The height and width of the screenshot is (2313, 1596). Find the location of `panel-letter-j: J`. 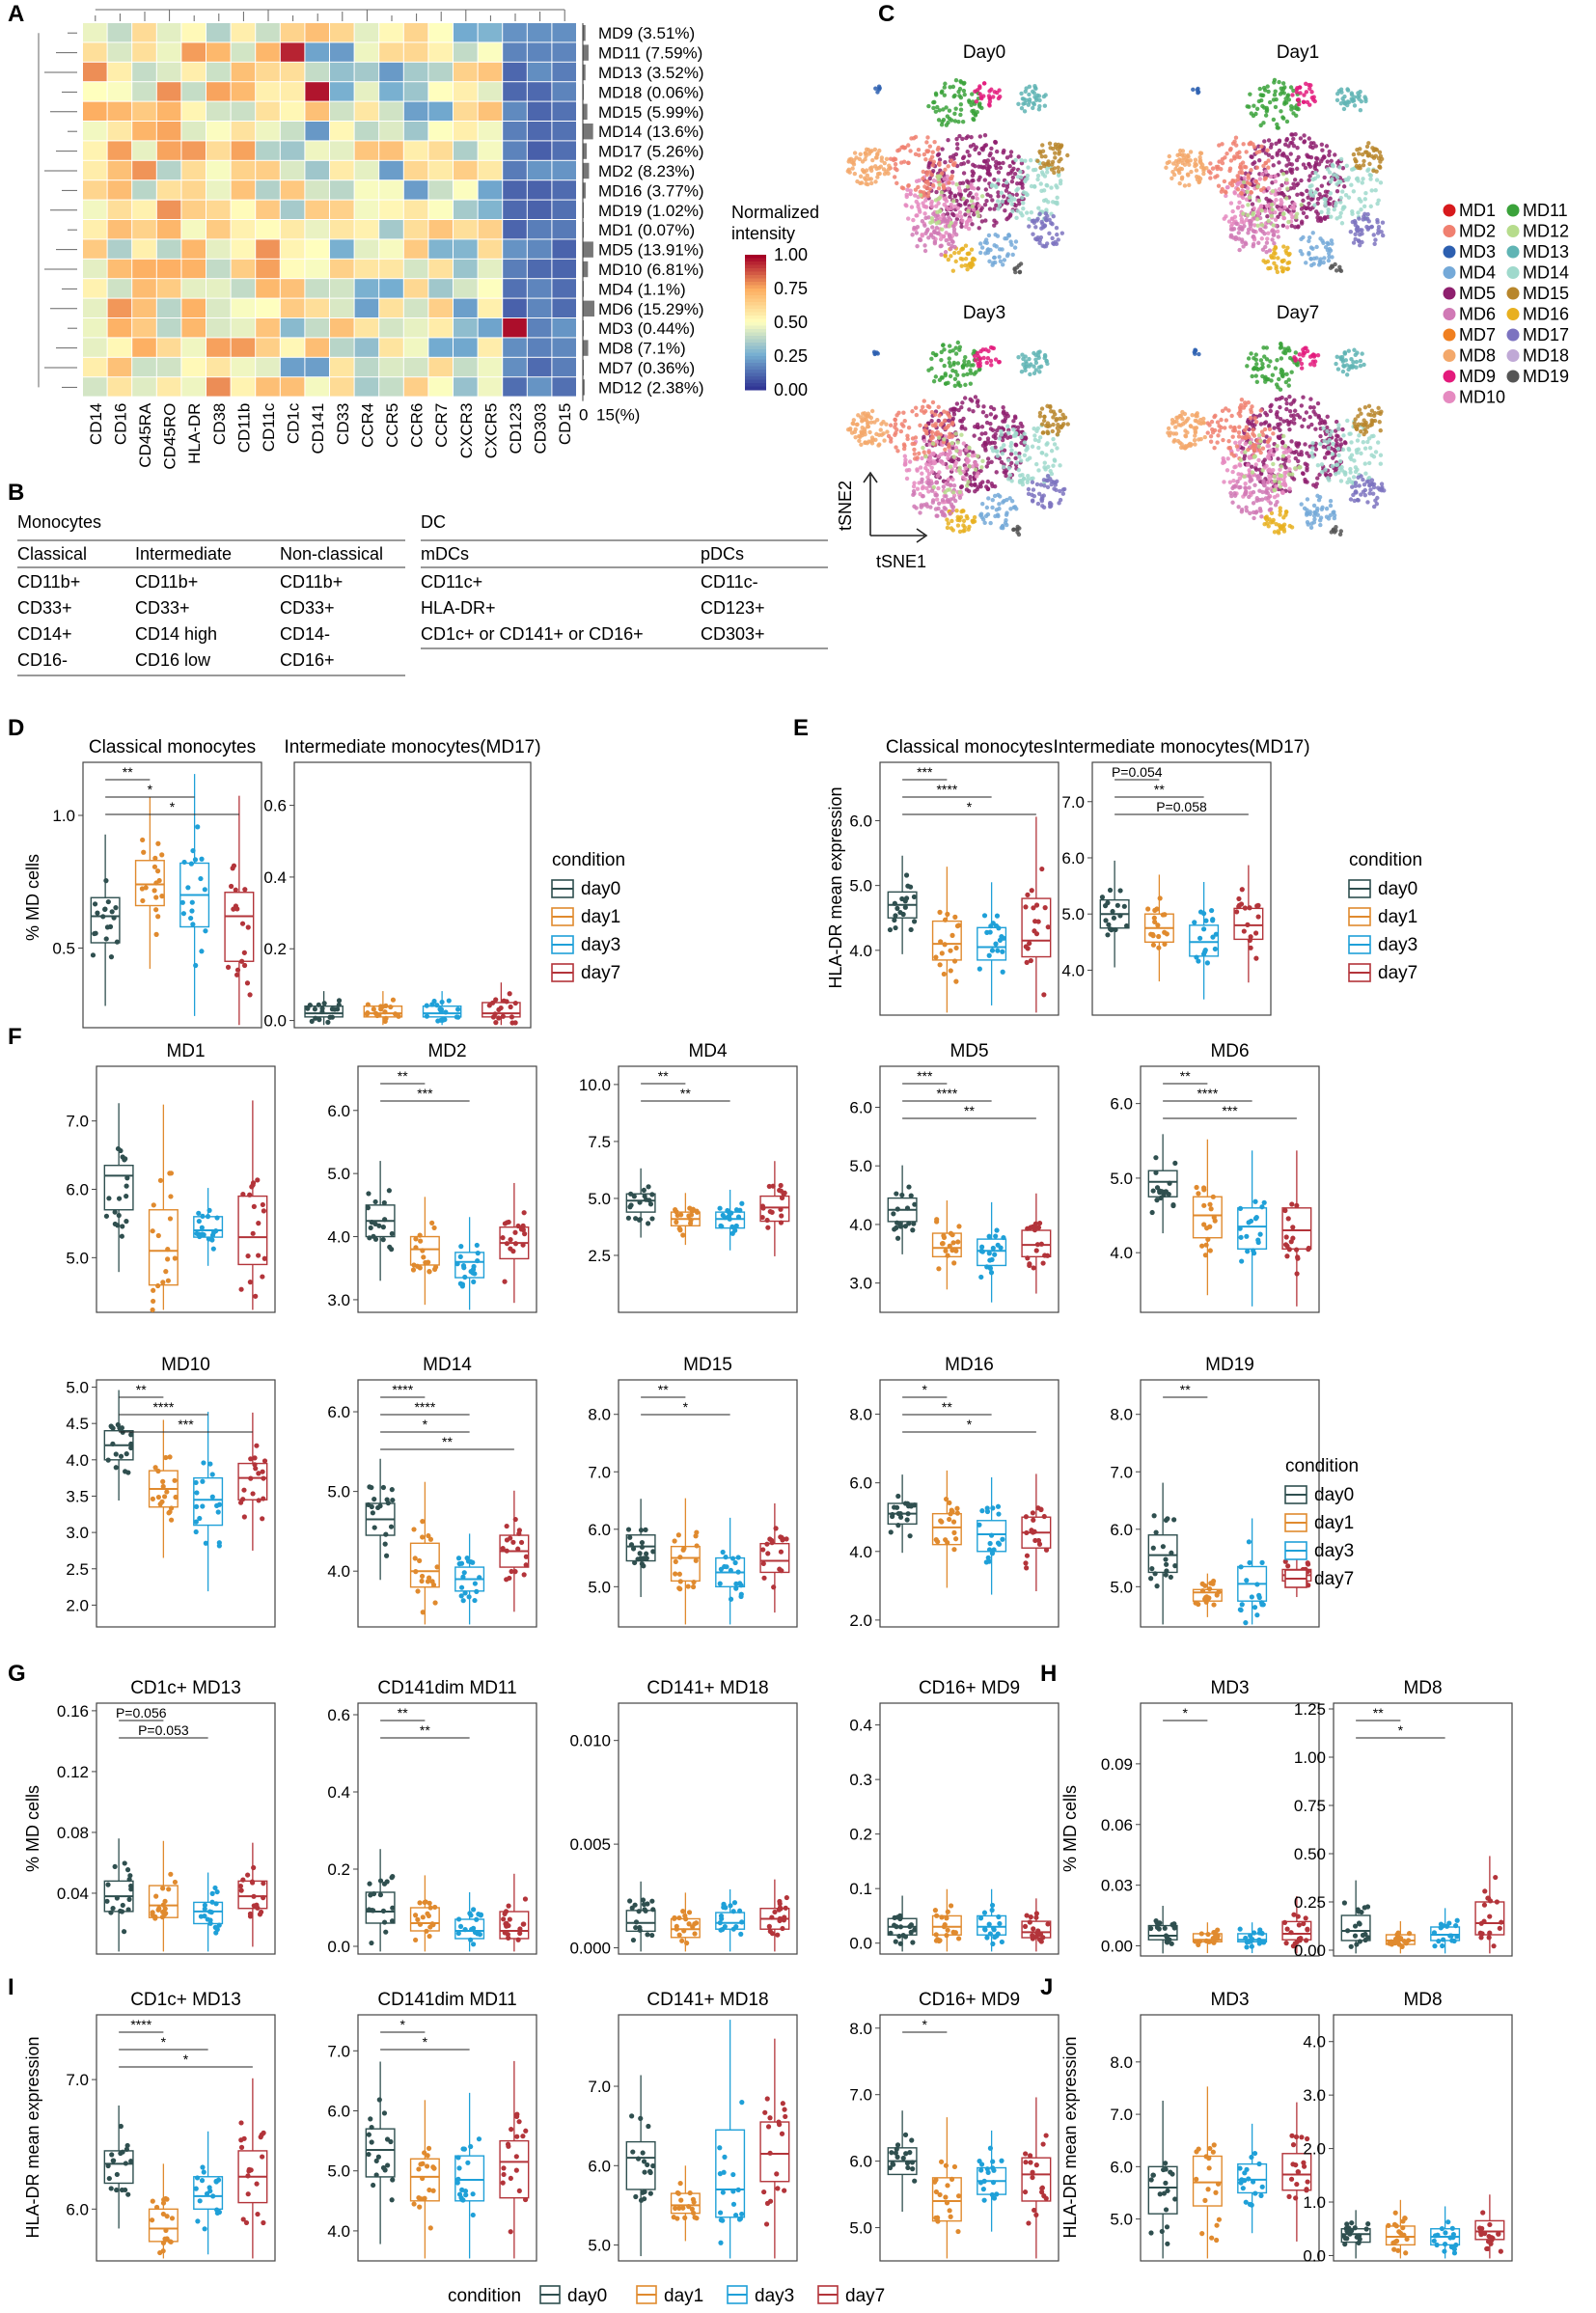

panel-letter-j: J is located at coordinates (1046, 1987).